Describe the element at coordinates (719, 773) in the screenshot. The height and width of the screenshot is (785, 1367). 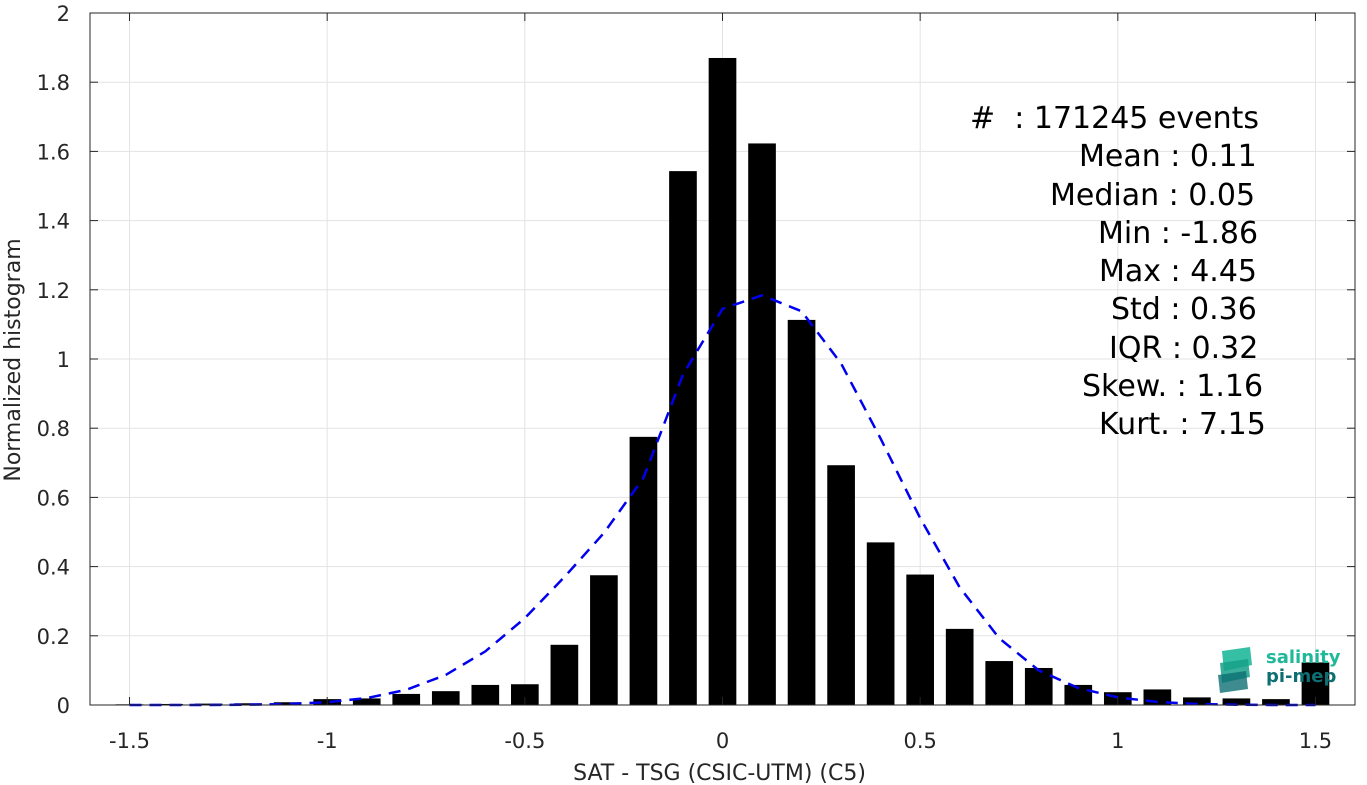
I see `x-axis-label: SAT - TSG (CSIC-UTM) (C5)` at that location.